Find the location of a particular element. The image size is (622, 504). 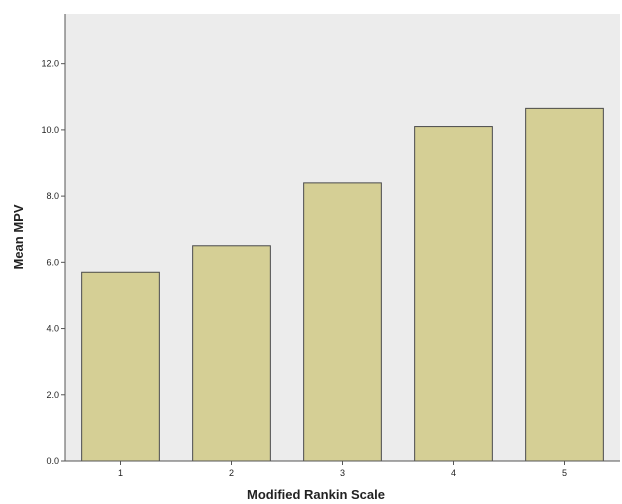

x-tick-label: 2 is located at coordinates (231, 473).